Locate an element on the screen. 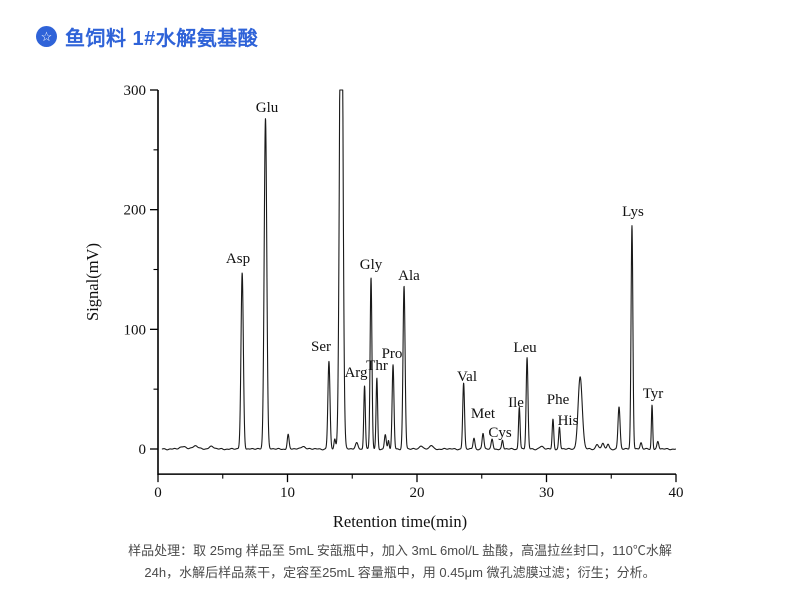  peak-label-Ala: Ala is located at coordinates (409, 276).